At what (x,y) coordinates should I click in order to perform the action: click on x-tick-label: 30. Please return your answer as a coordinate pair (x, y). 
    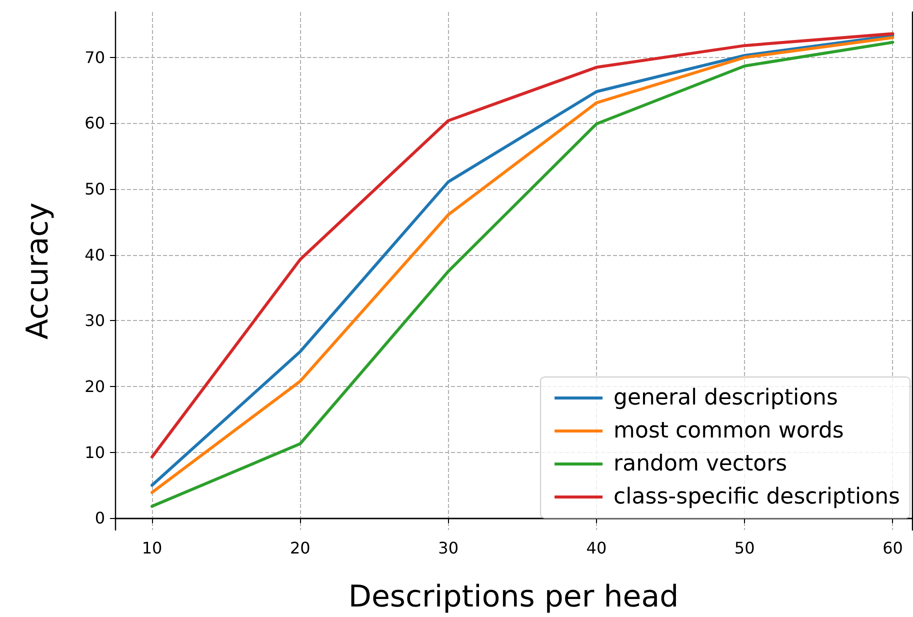
    Looking at the image, I should click on (448, 548).